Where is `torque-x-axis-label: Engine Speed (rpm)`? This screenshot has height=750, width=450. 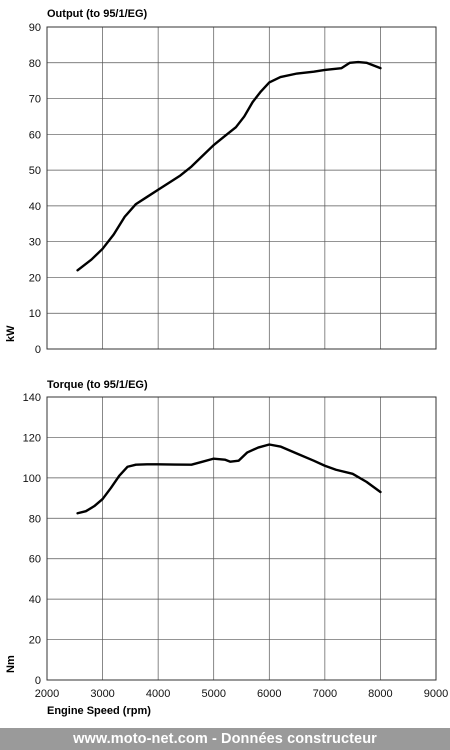 torque-x-axis-label: Engine Speed (rpm) is located at coordinates (99, 711).